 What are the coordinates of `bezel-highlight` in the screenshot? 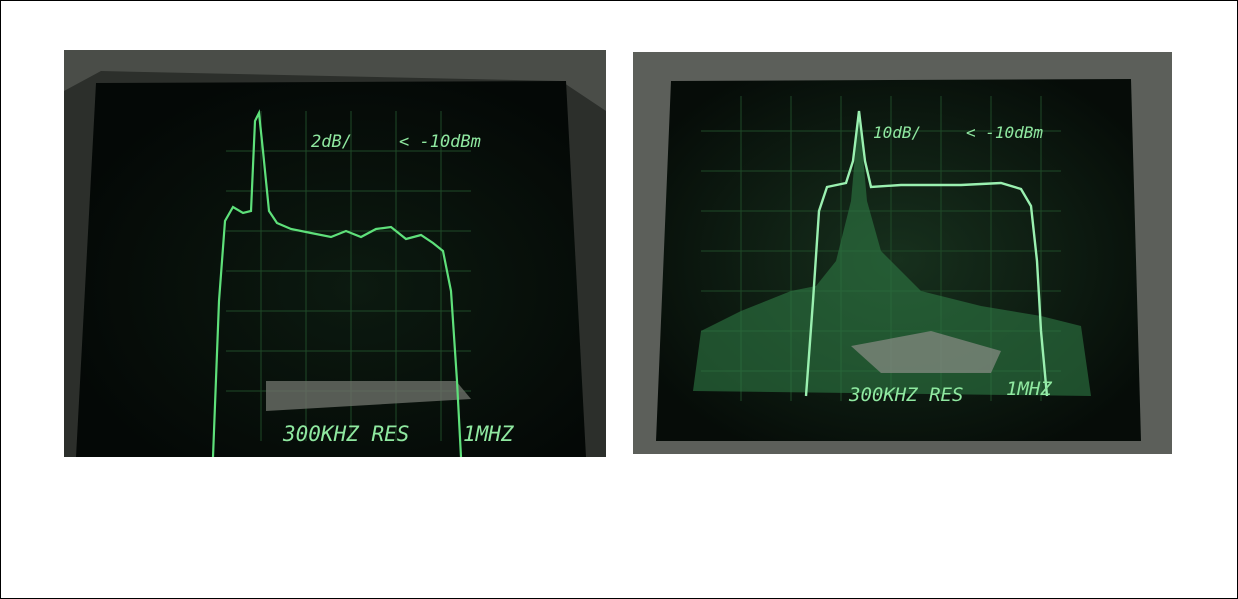 It's located at (335, 80).